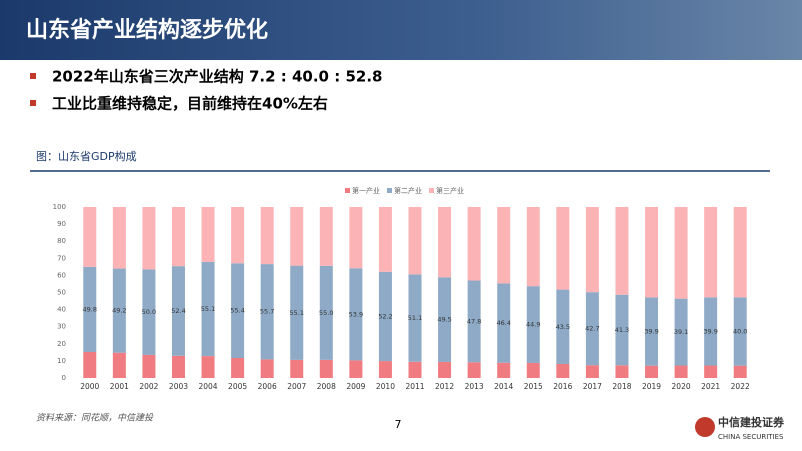 This screenshot has width=802, height=451. I want to click on legend-label: 第三产业, so click(450, 190).